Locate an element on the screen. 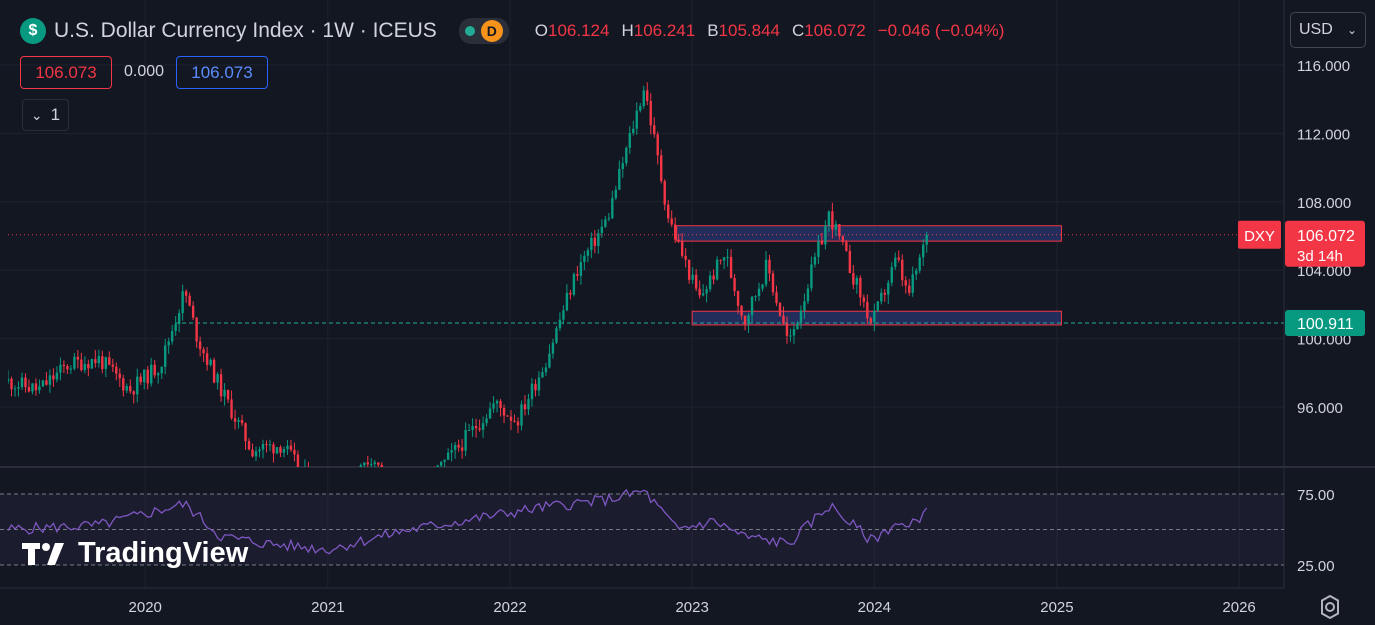 Image resolution: width=1375 pixels, height=625 pixels. settings-gear-icon is located at coordinates (1330, 607).